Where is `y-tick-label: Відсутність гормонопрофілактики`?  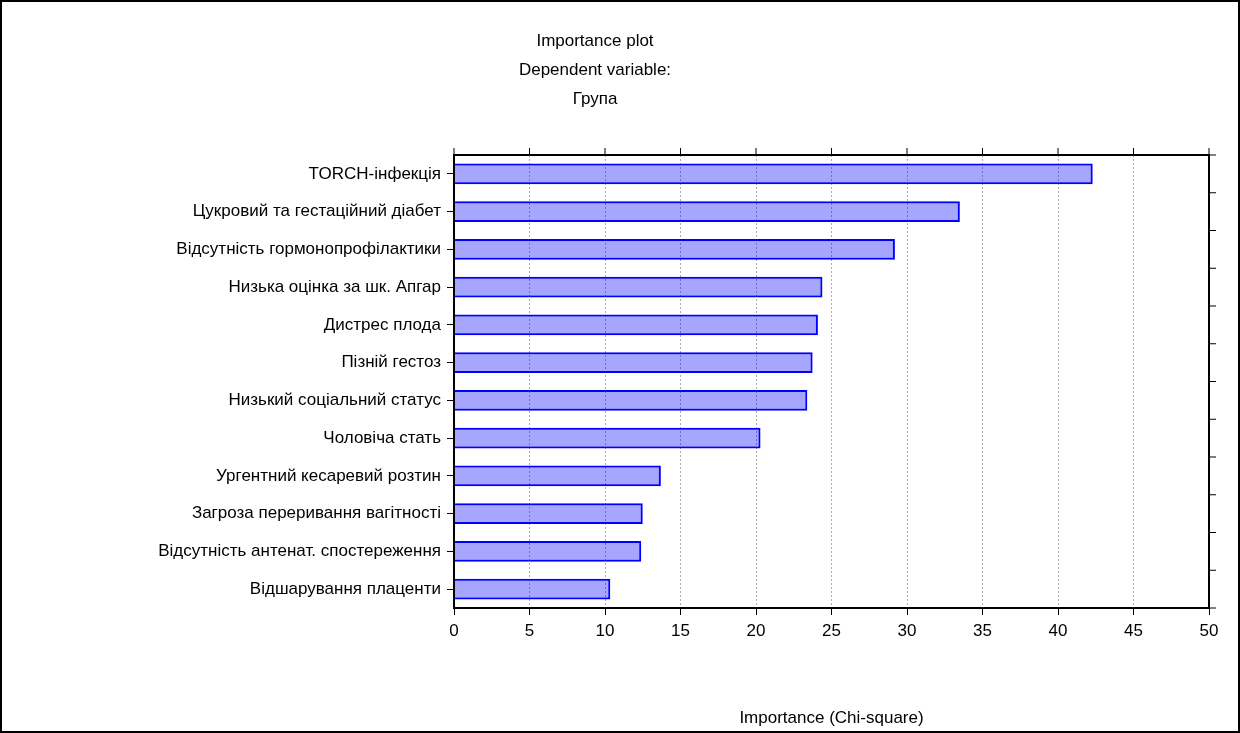
y-tick-label: Відсутність гормонопрофілактики is located at coordinates (308, 249).